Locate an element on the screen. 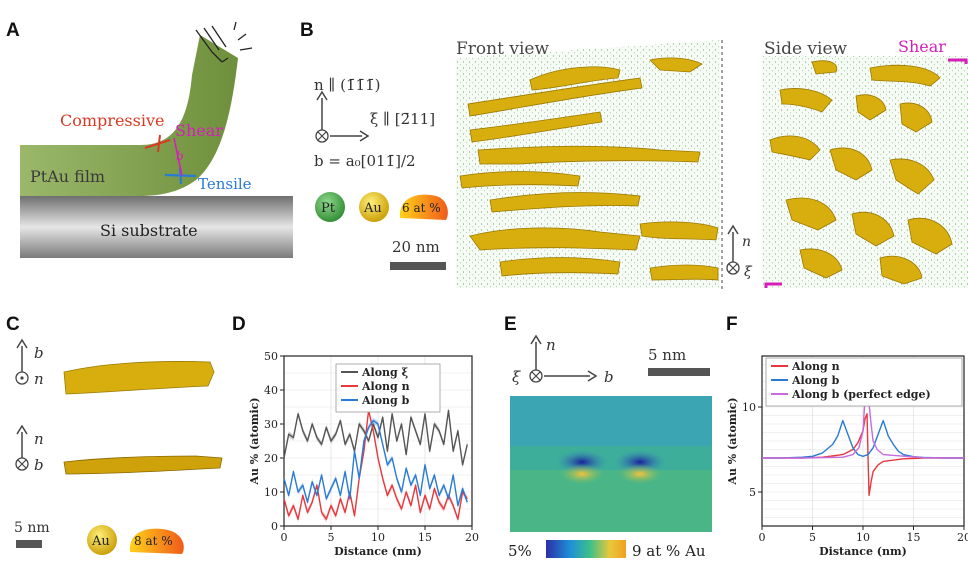 The height and width of the screenshot is (564, 968). legend-entry: Along ξ is located at coordinates (385, 372).